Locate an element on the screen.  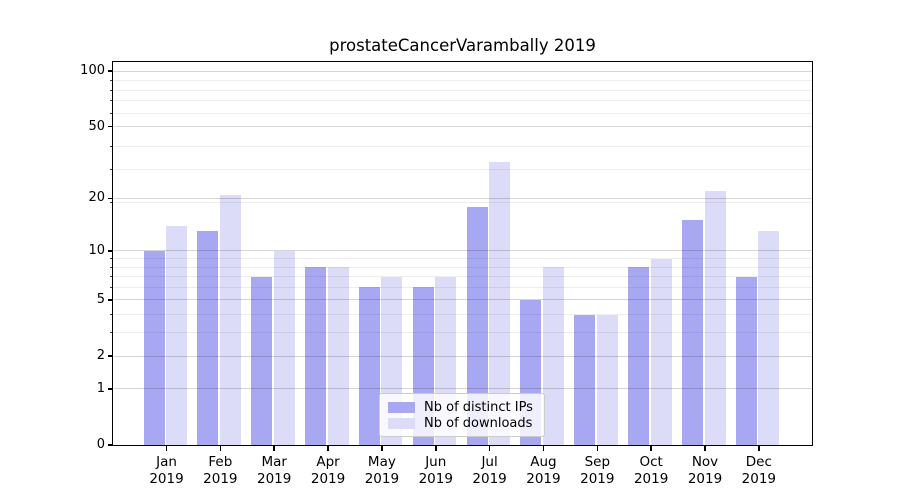
legend-swatch-distinct-ips-icon is located at coordinates (401, 407).